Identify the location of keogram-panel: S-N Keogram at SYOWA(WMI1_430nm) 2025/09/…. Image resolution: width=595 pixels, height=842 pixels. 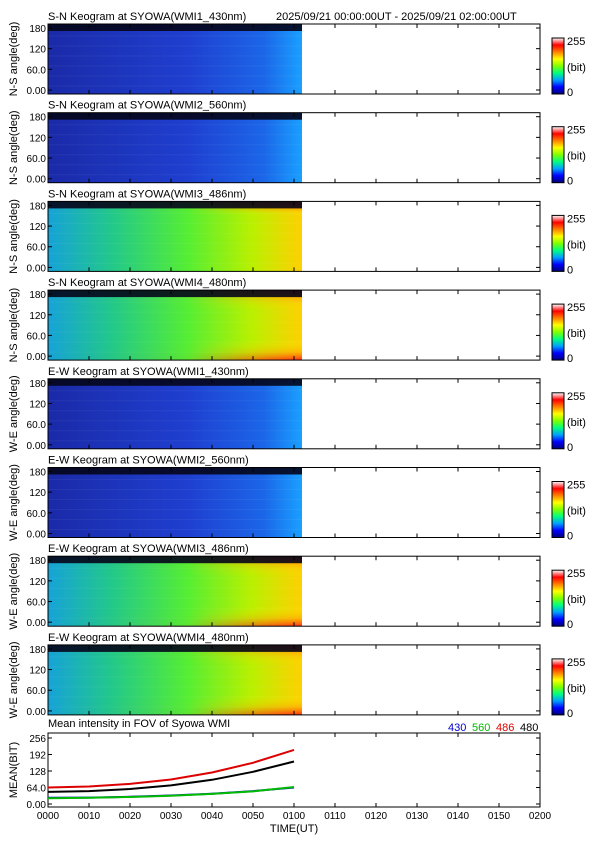
(274, 54).